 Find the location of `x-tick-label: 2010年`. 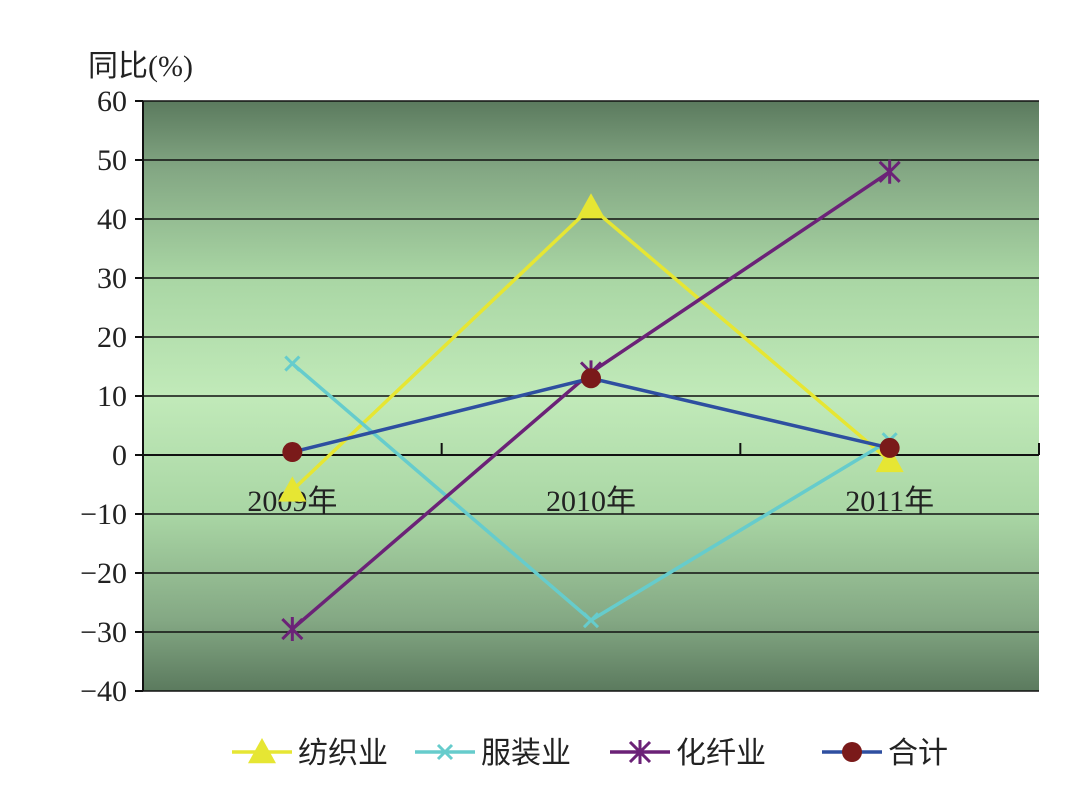

x-tick-label: 2010年 is located at coordinates (591, 501).